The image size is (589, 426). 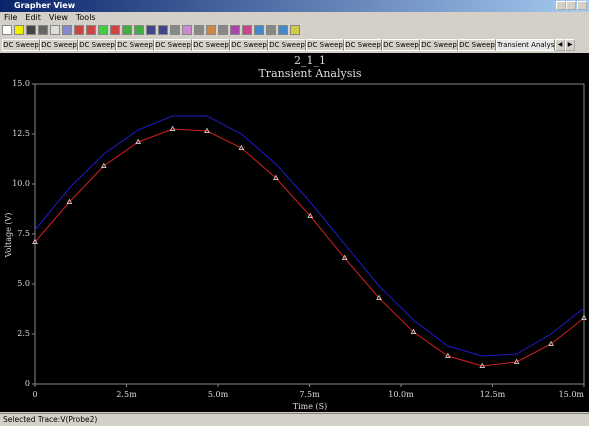 What do you see at coordinates (34, 394) in the screenshot?
I see `x-tick-label: 0` at bounding box center [34, 394].